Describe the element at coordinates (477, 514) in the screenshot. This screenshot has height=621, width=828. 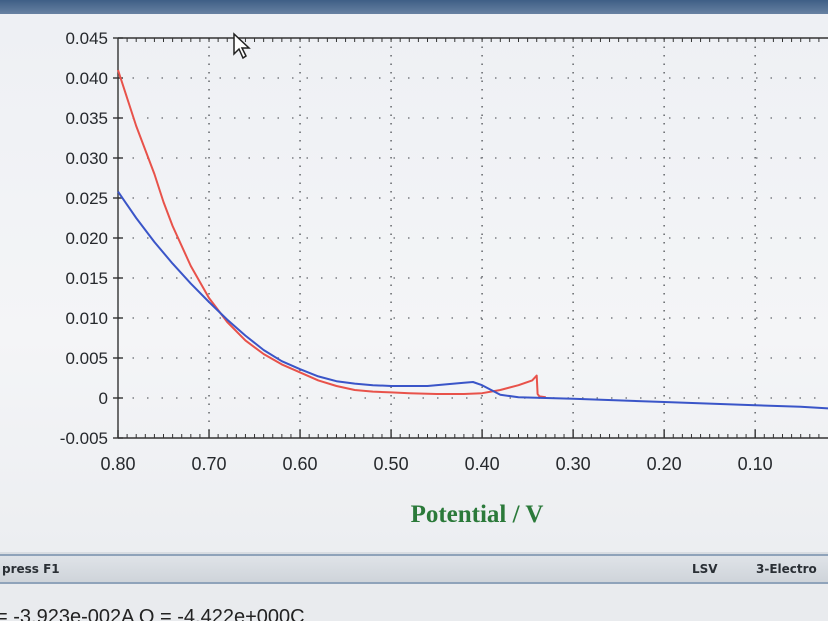
I see `x-axis-label: Potential / V` at that location.